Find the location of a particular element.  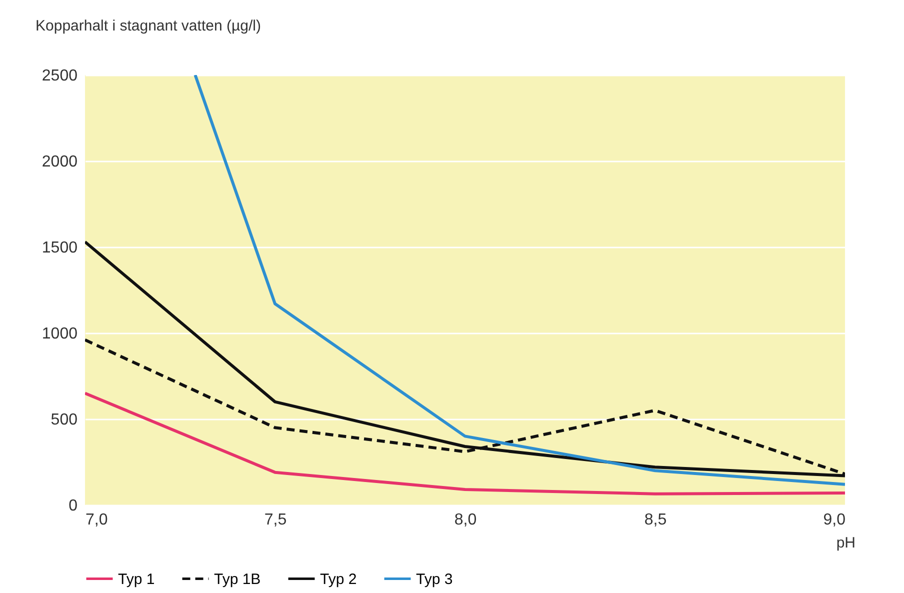

y-tick-label: 1000 is located at coordinates (60, 334).